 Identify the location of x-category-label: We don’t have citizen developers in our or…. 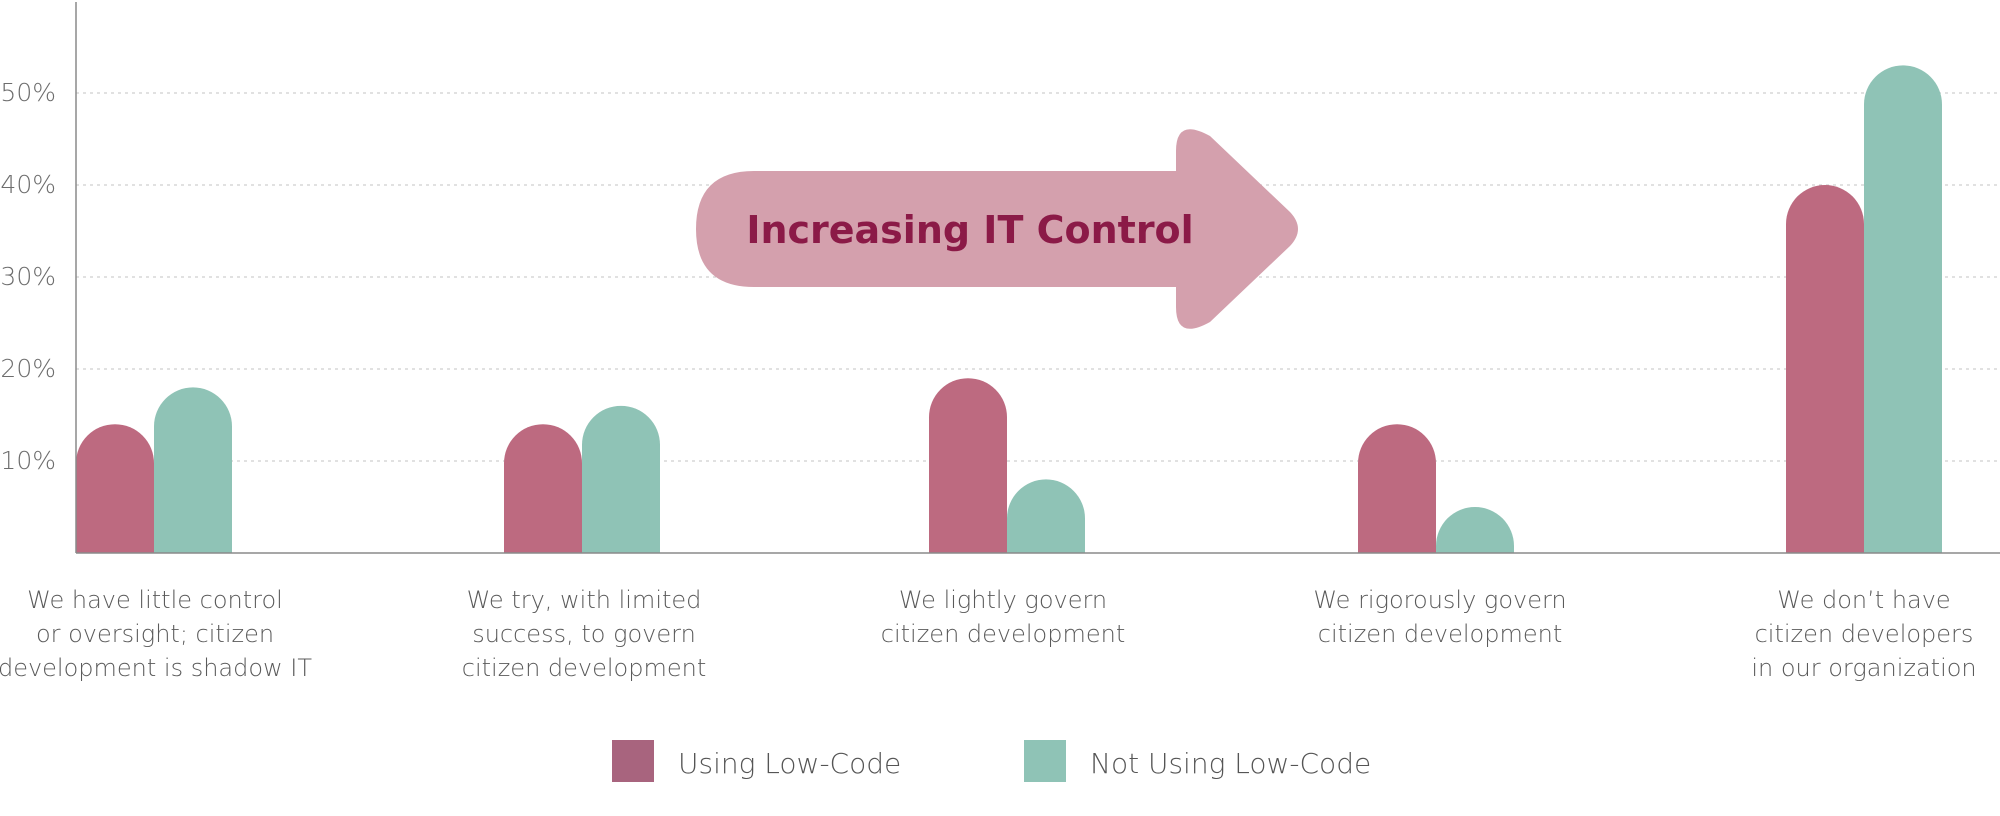
(1863, 634).